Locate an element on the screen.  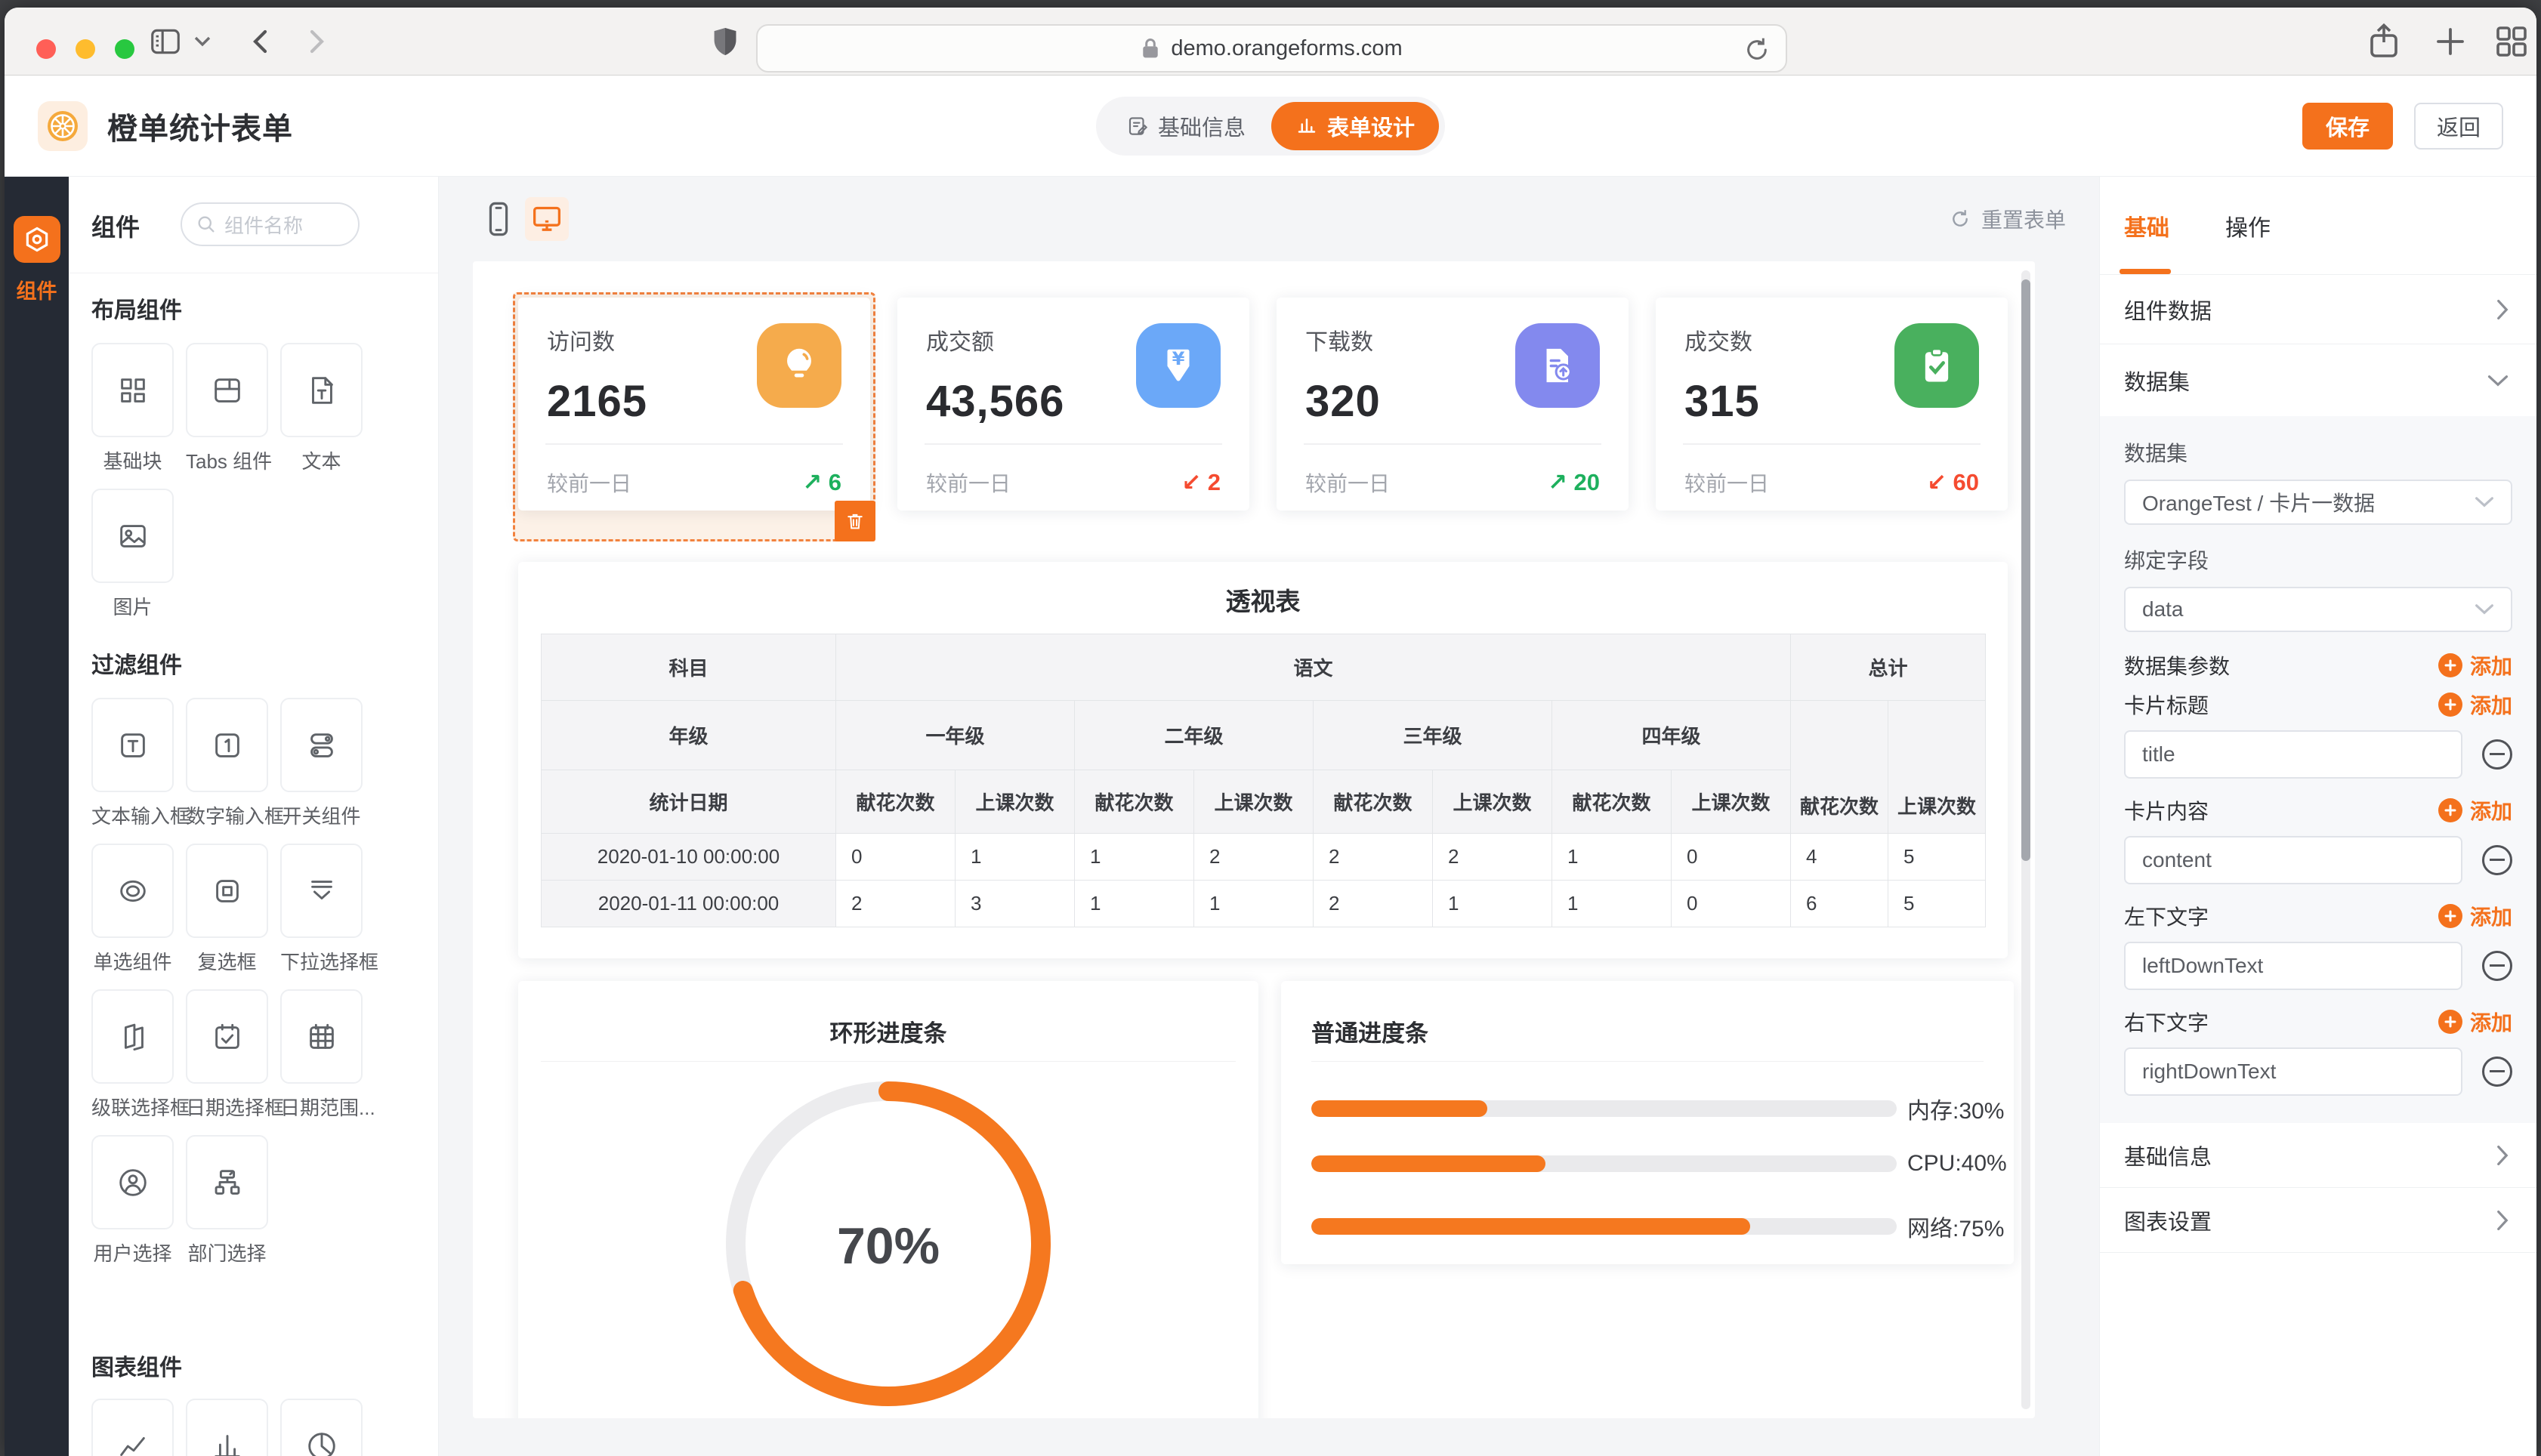
ring-progress-title: 环形进度条 is located at coordinates (888, 1033).